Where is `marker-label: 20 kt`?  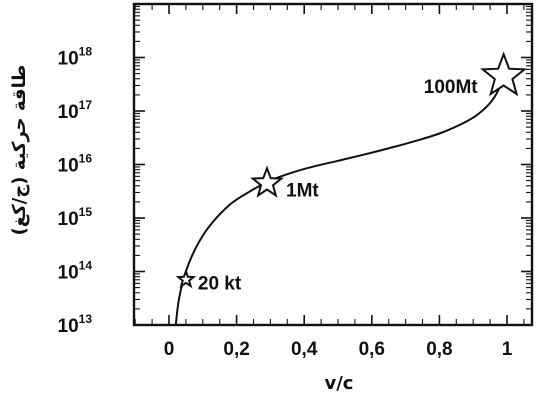 marker-label: 20 kt is located at coordinates (220, 284).